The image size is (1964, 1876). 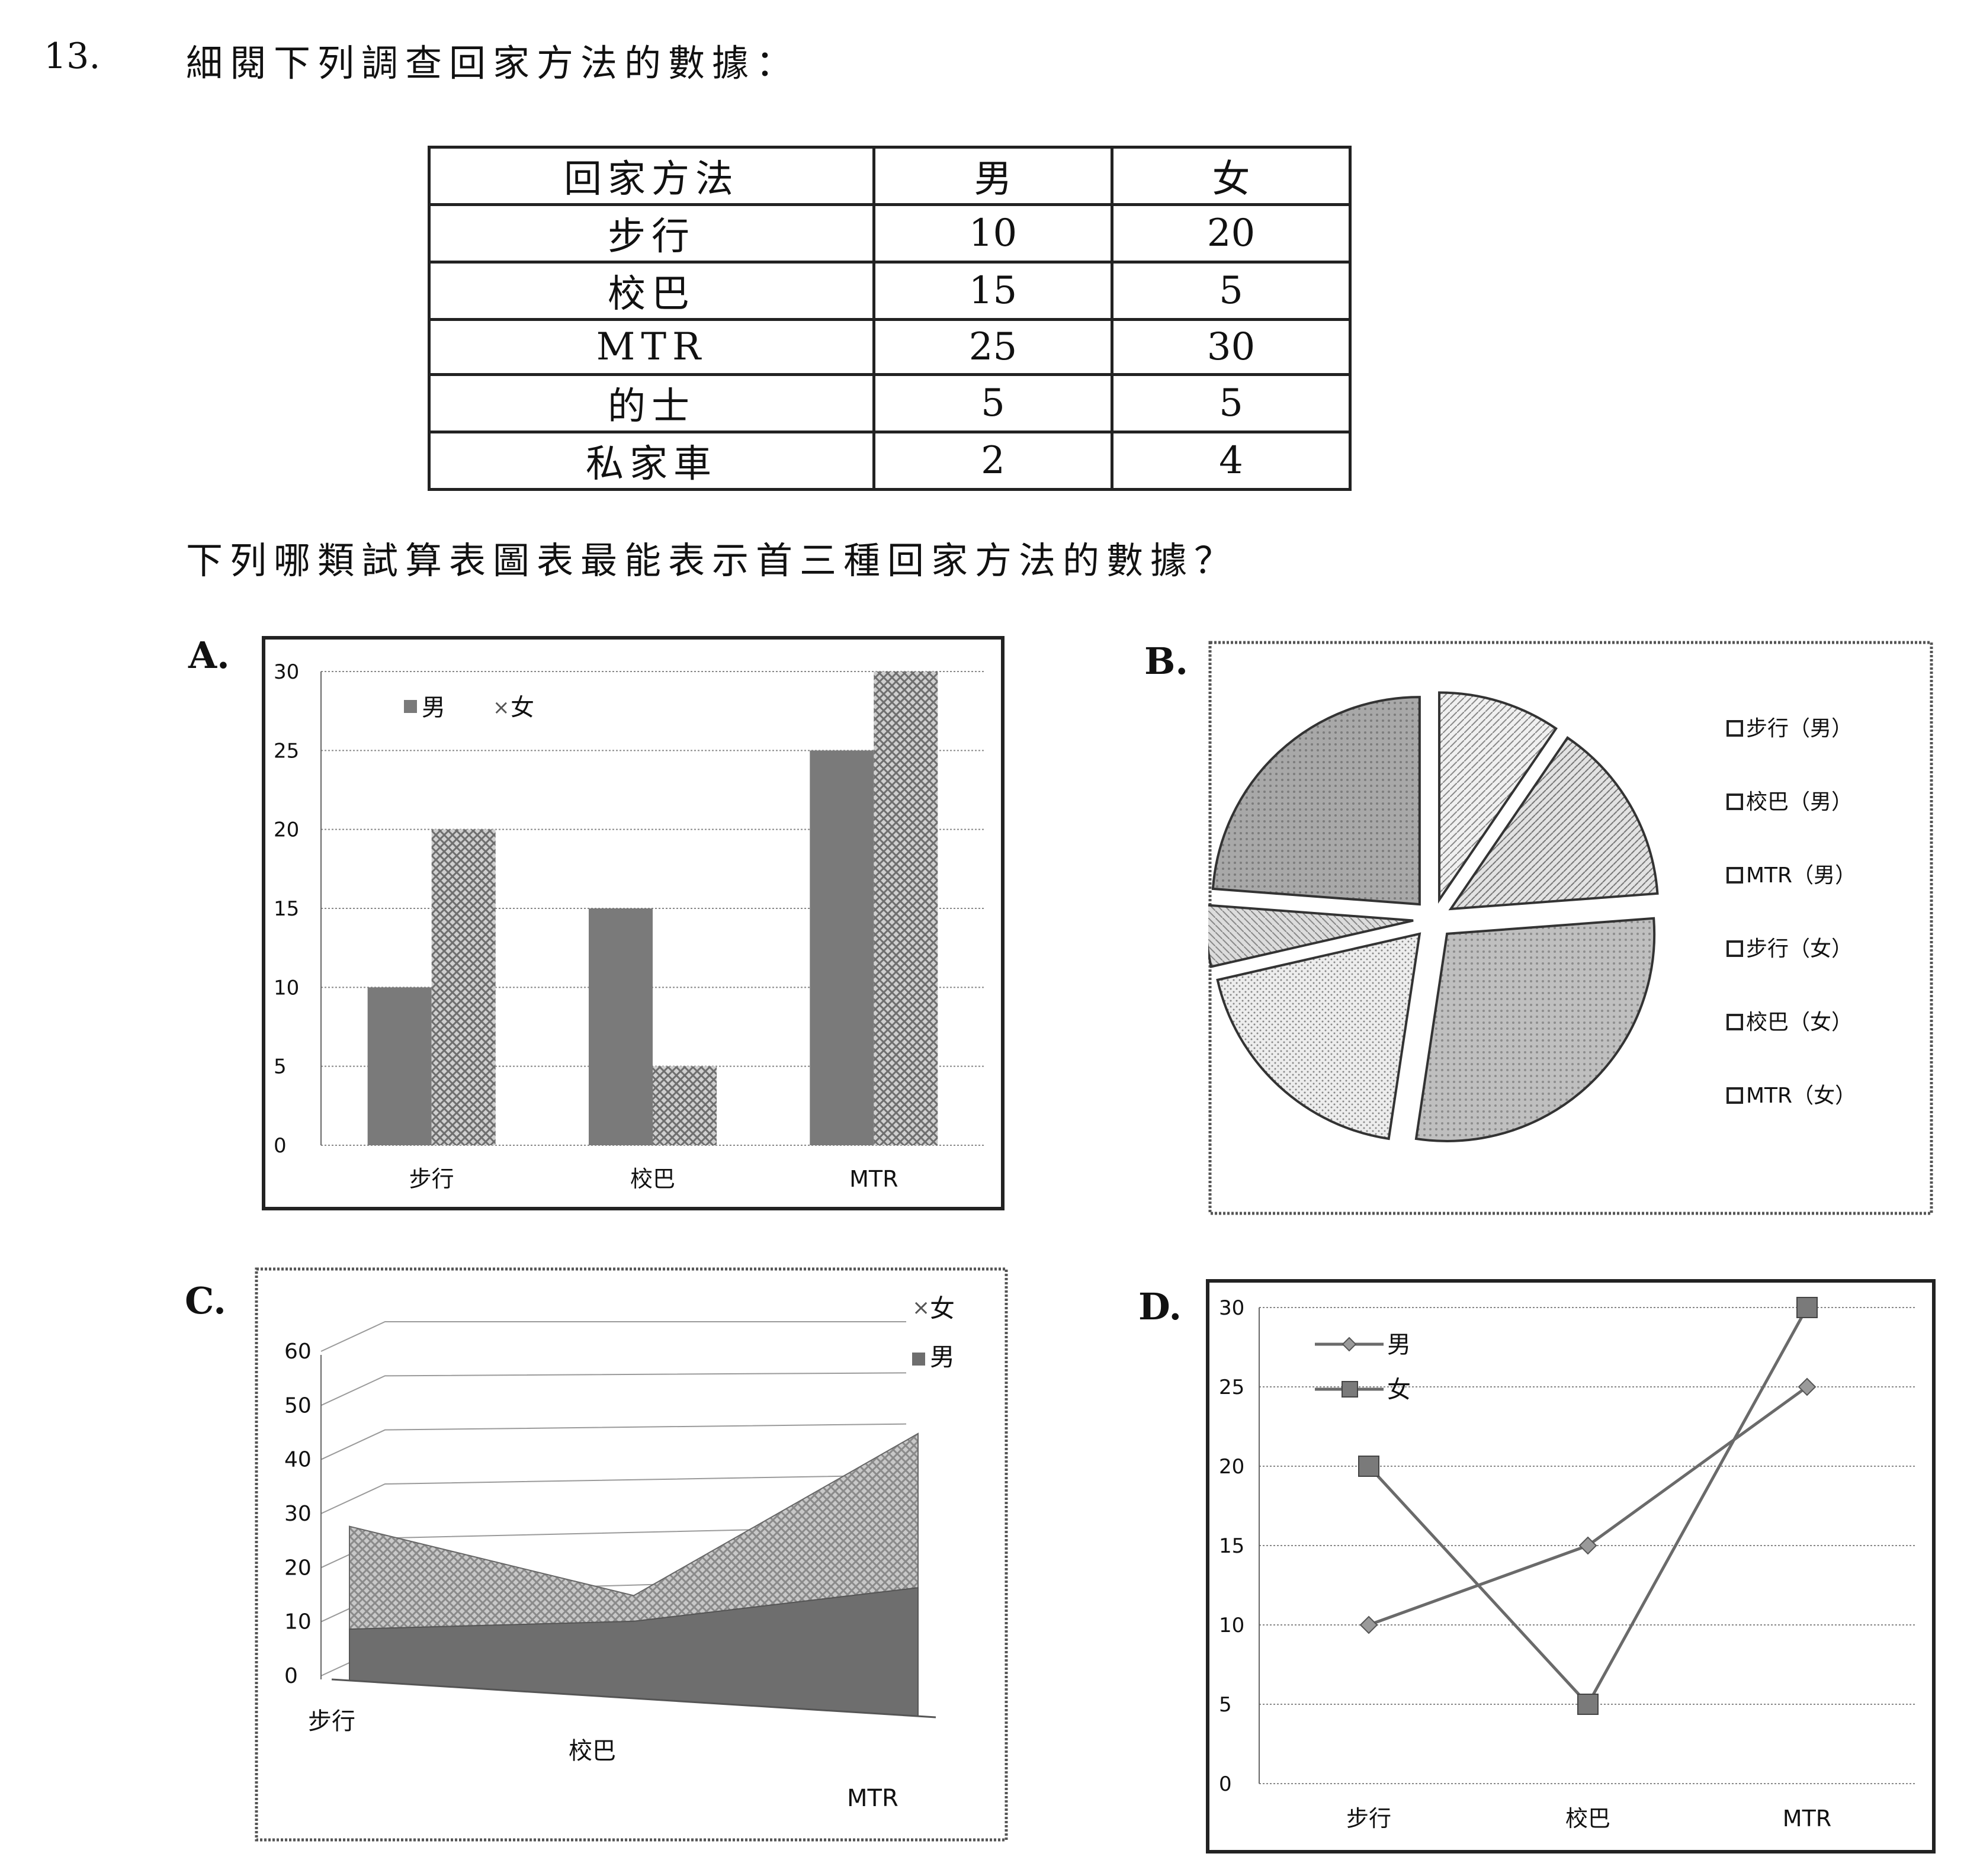 What do you see at coordinates (651, 461) in the screenshot?
I see `table-cell: 私家車` at bounding box center [651, 461].